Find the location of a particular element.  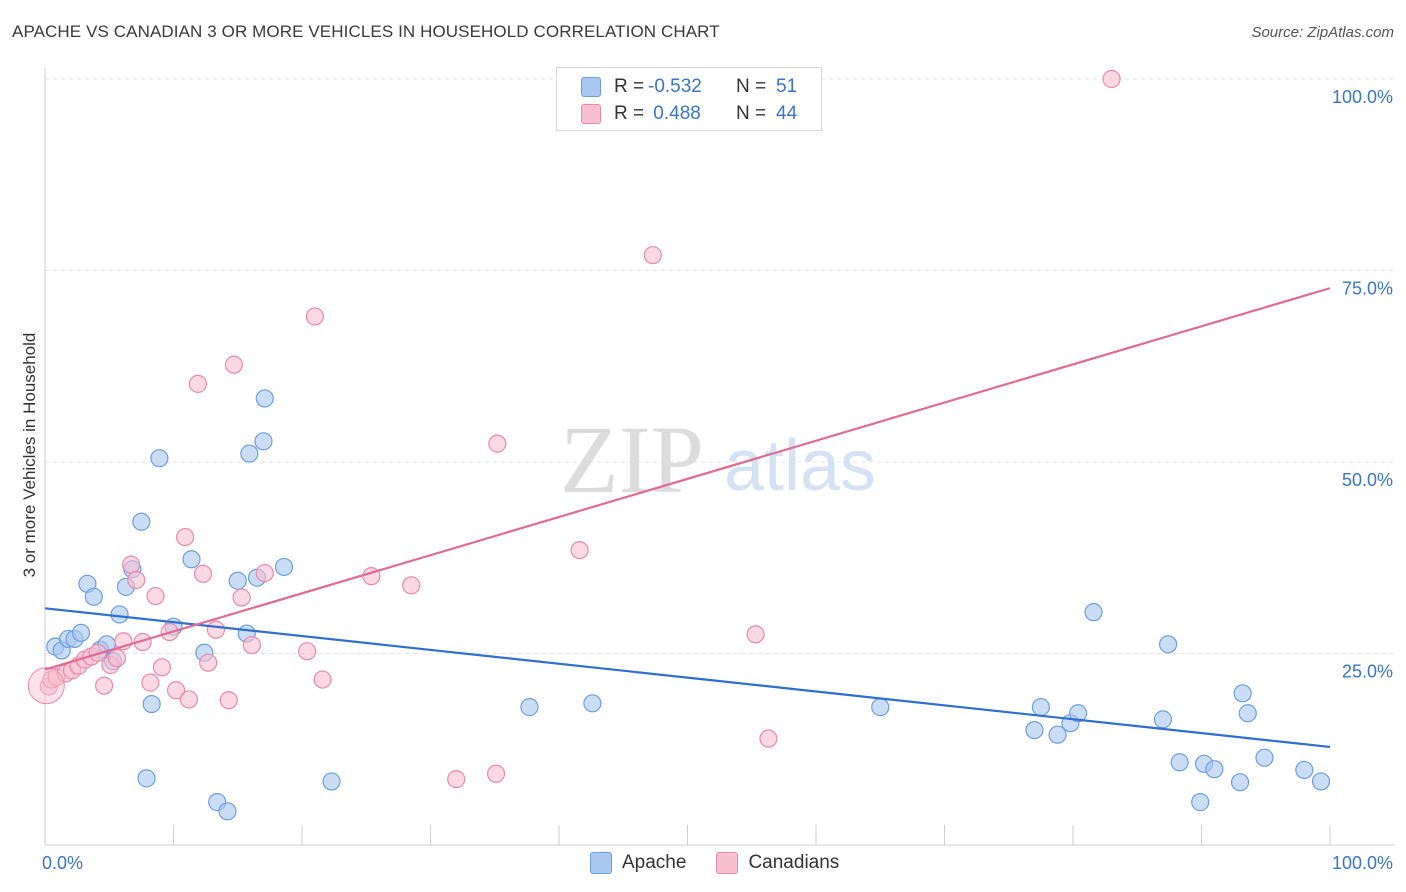

series-legend: Apache Canadians is located at coordinates (729, 863).